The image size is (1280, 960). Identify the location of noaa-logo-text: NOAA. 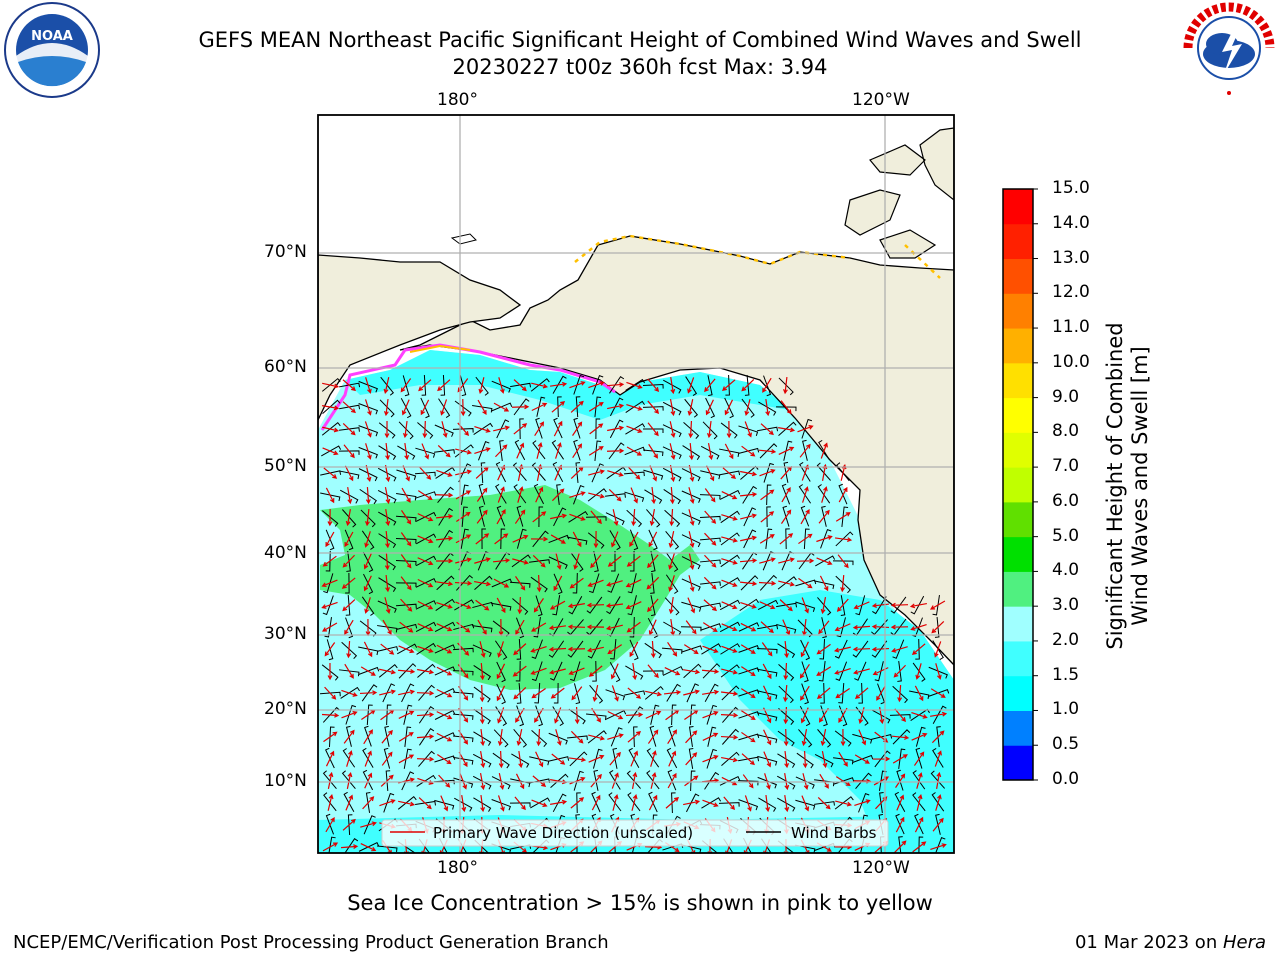
(52, 36).